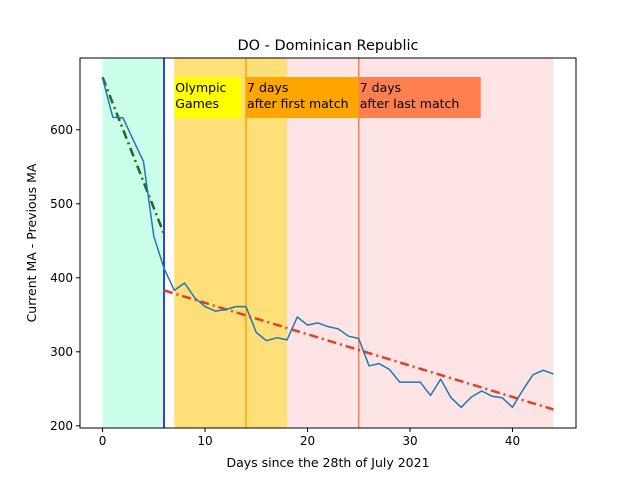 This screenshot has width=640, height=480. What do you see at coordinates (103, 441) in the screenshot?
I see `x-tick-label: 0` at bounding box center [103, 441].